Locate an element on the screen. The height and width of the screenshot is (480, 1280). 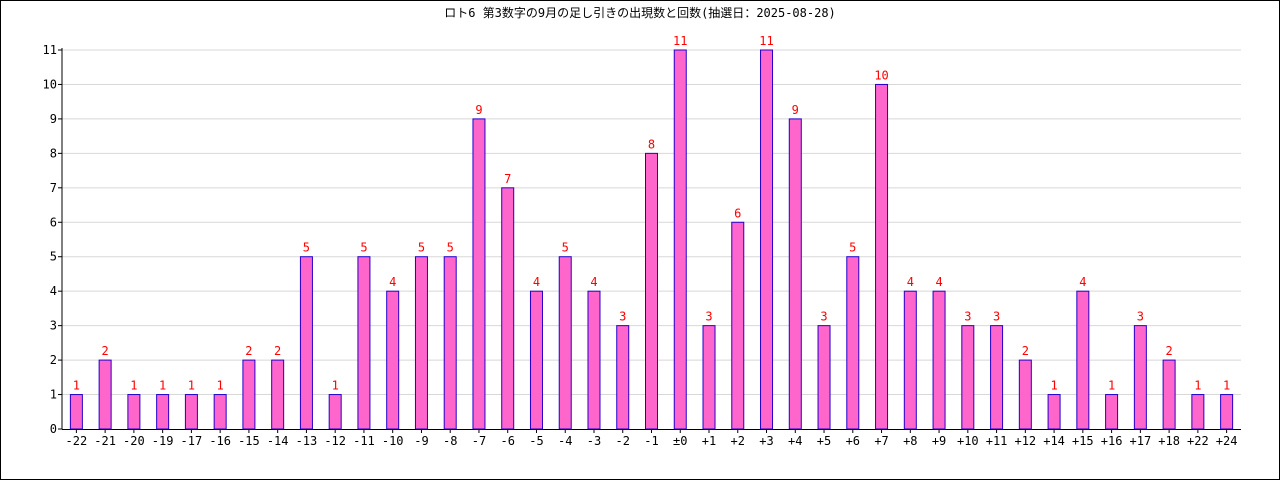
x-tick-label--9: -9 is located at coordinates (421, 441).